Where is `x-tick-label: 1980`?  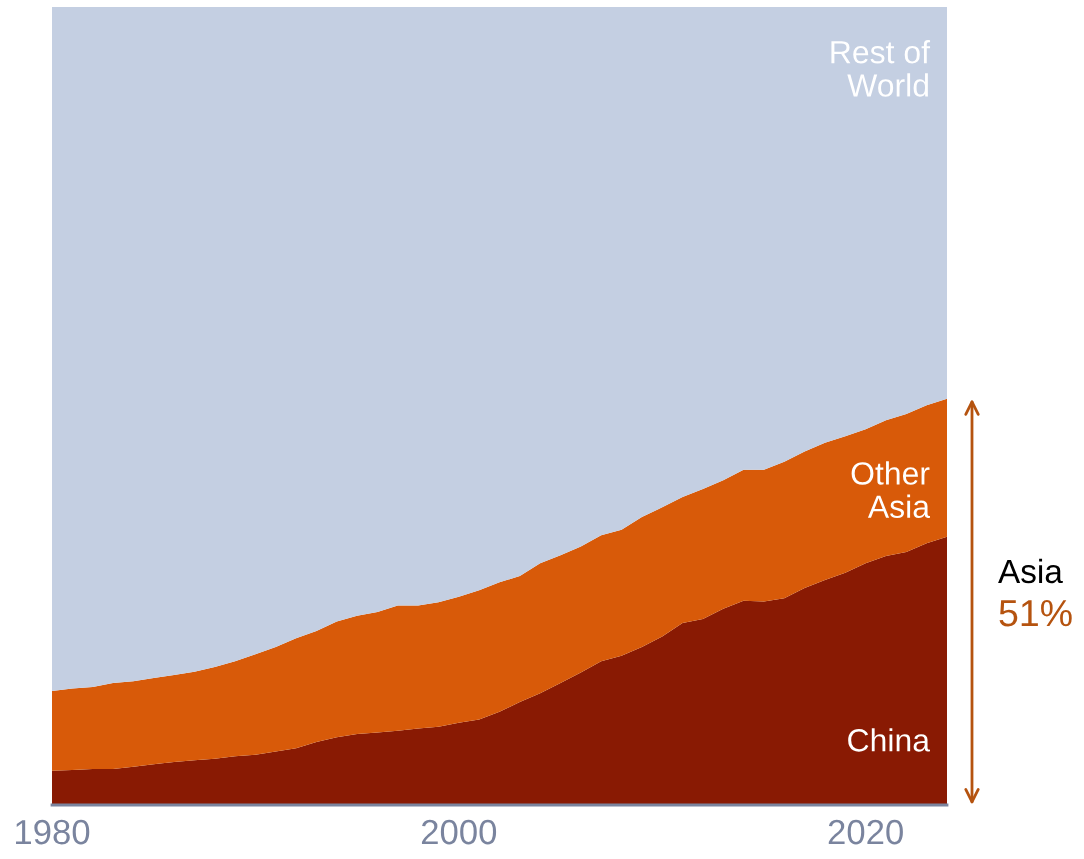
x-tick-label: 1980 is located at coordinates (53, 832).